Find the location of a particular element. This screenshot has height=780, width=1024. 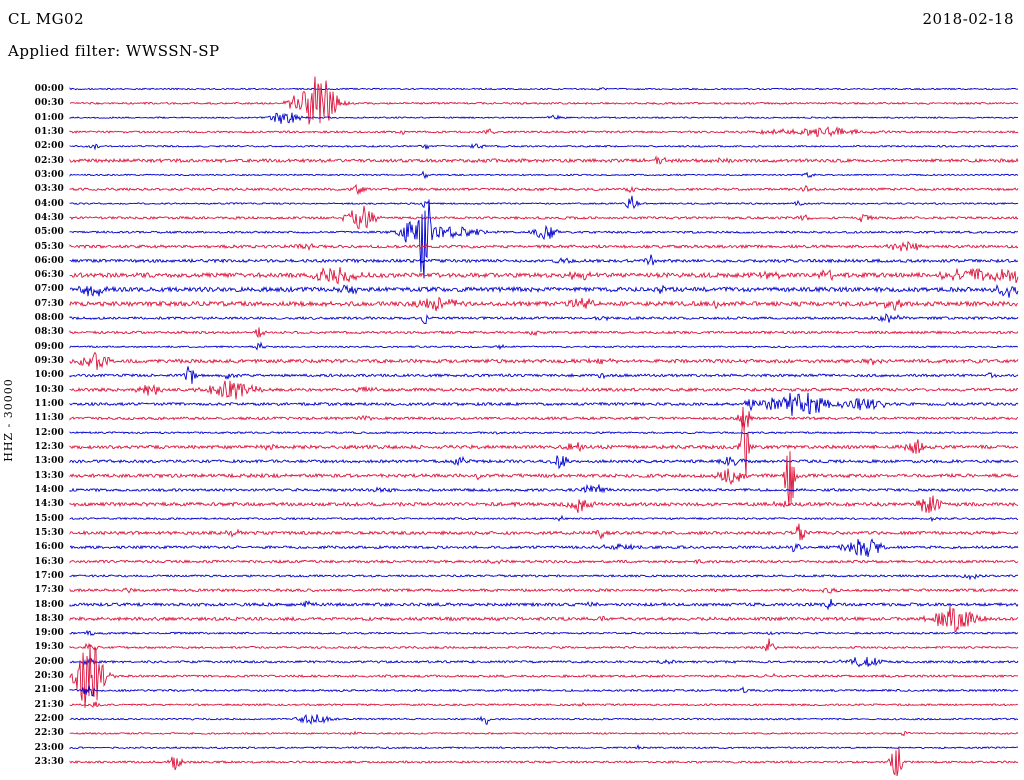

trace-10:00 is located at coordinates (544, 375).